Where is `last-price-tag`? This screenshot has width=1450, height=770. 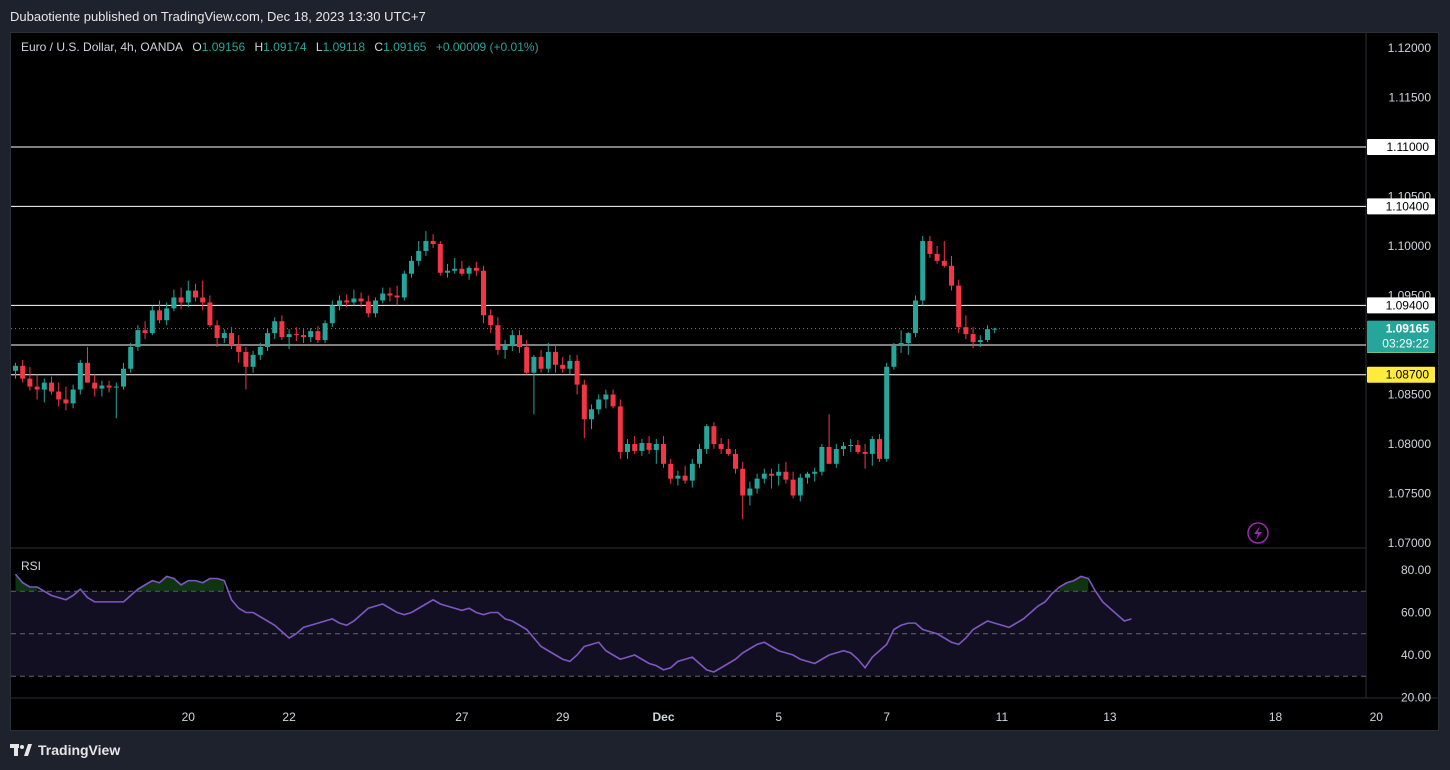
last-price-tag is located at coordinates (1401, 336).